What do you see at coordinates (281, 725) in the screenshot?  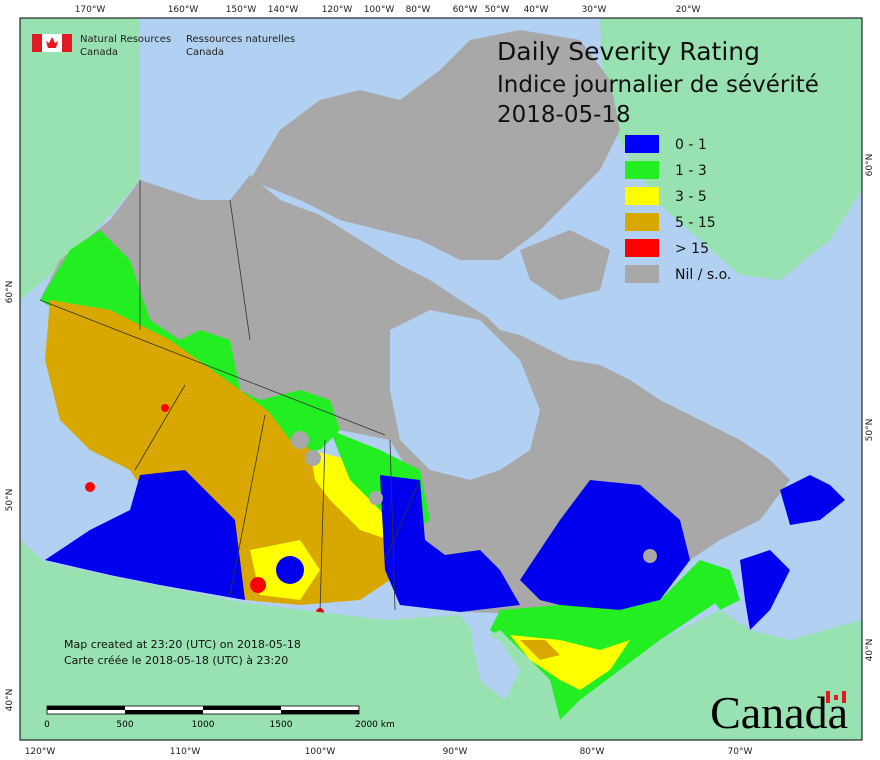 I see `scale-label: 1500` at bounding box center [281, 725].